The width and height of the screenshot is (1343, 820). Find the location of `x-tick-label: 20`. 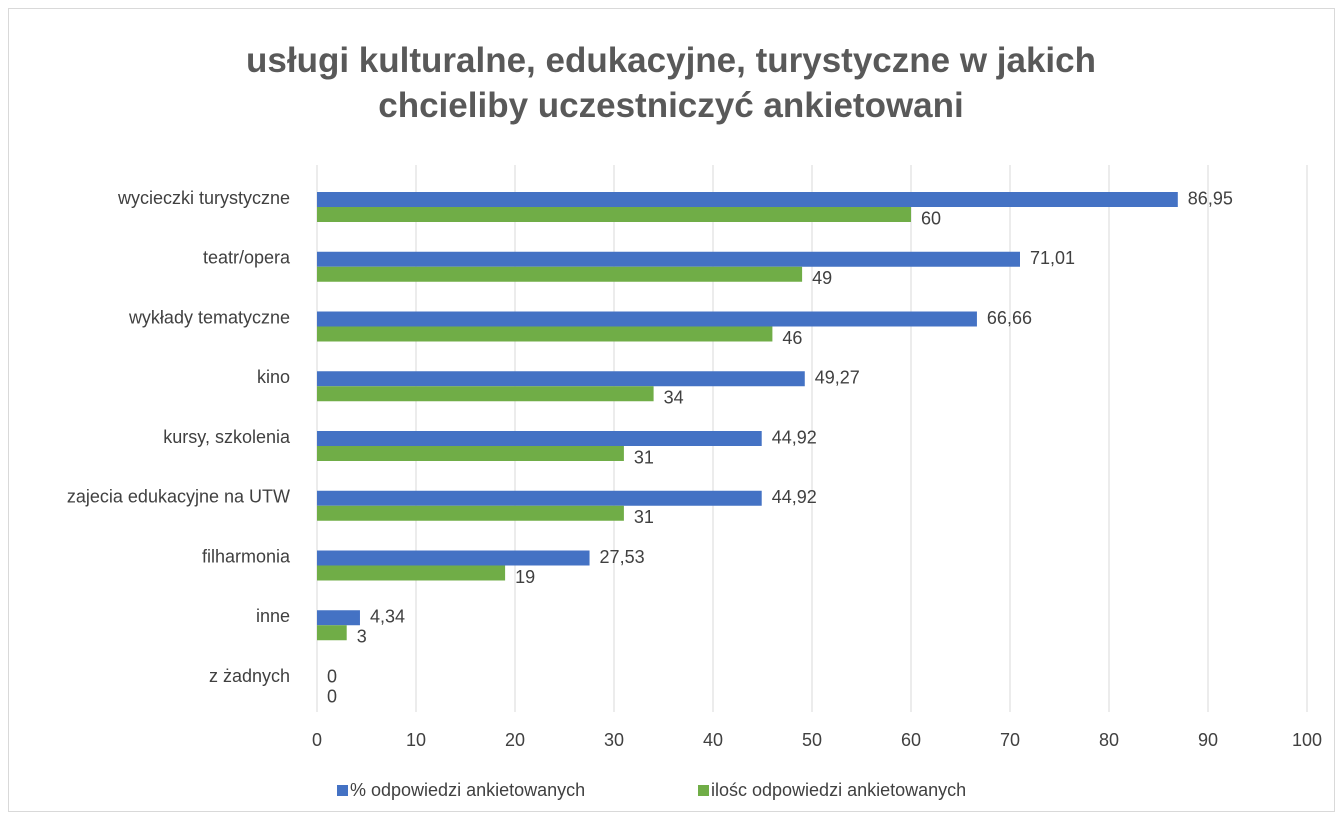

x-tick-label: 20 is located at coordinates (515, 740).